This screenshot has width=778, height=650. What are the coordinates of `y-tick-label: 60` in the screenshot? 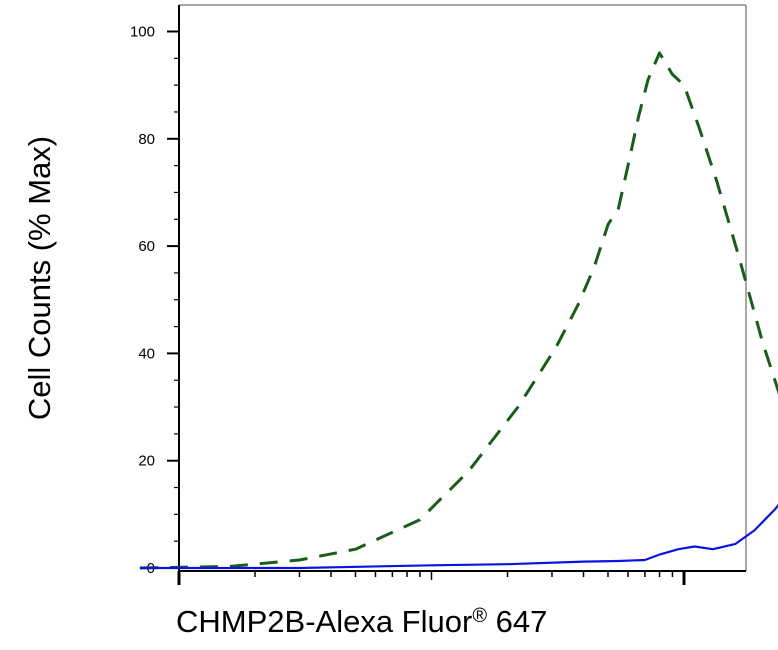 It's located at (146, 246).